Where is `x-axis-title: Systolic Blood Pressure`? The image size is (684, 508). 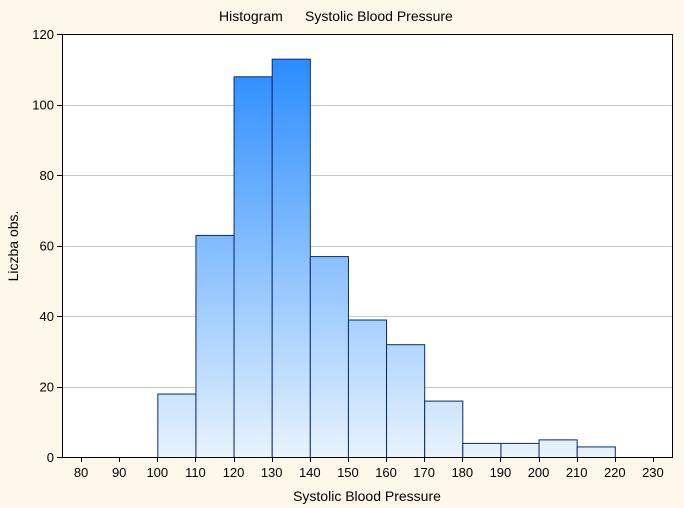
x-axis-title: Systolic Blood Pressure is located at coordinates (367, 496).